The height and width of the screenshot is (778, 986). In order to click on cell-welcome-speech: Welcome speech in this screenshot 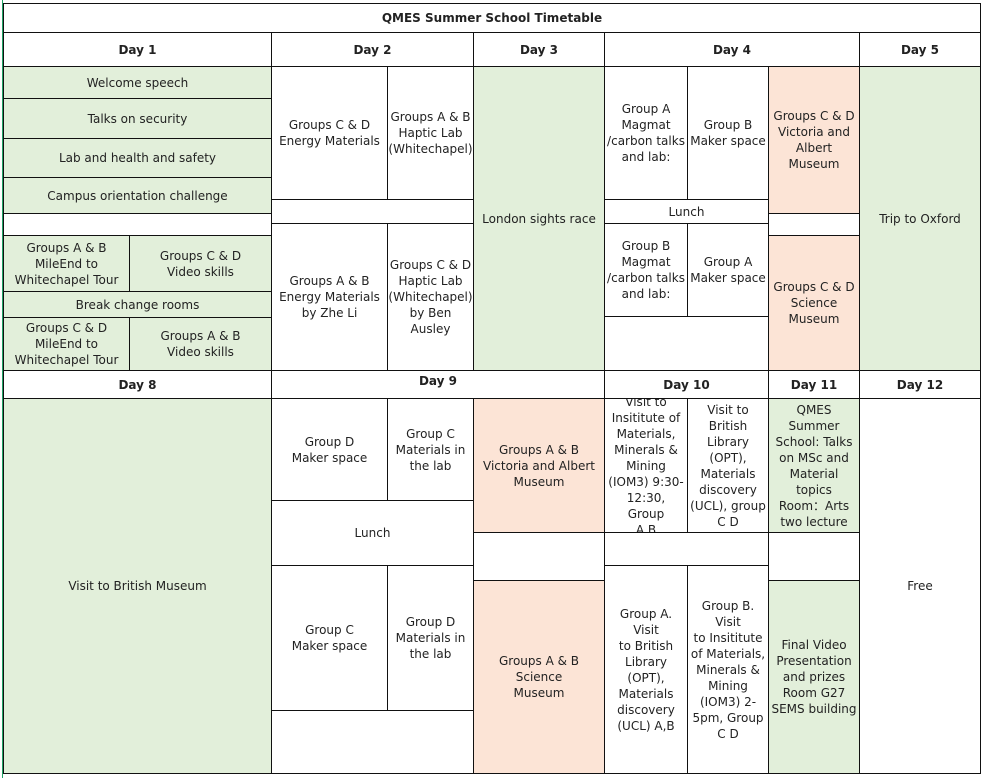, I will do `click(137, 82)`.